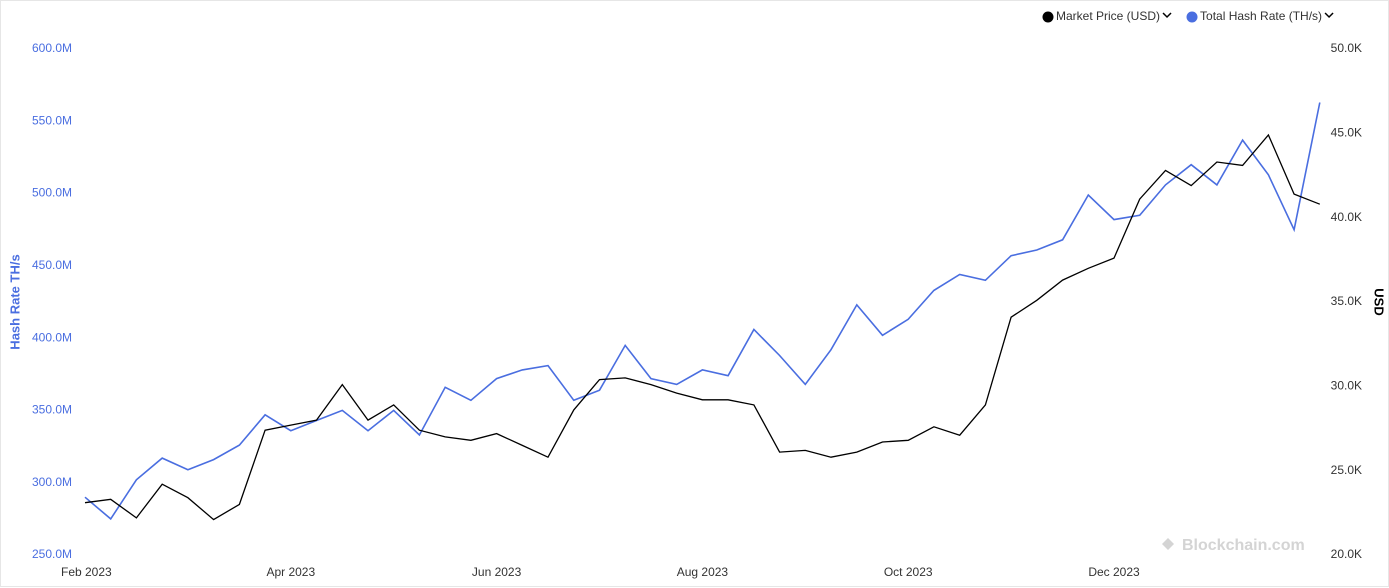 The image size is (1389, 588). Describe the element at coordinates (908, 572) in the screenshot. I see `x-tick-label: Oct 2023` at that location.